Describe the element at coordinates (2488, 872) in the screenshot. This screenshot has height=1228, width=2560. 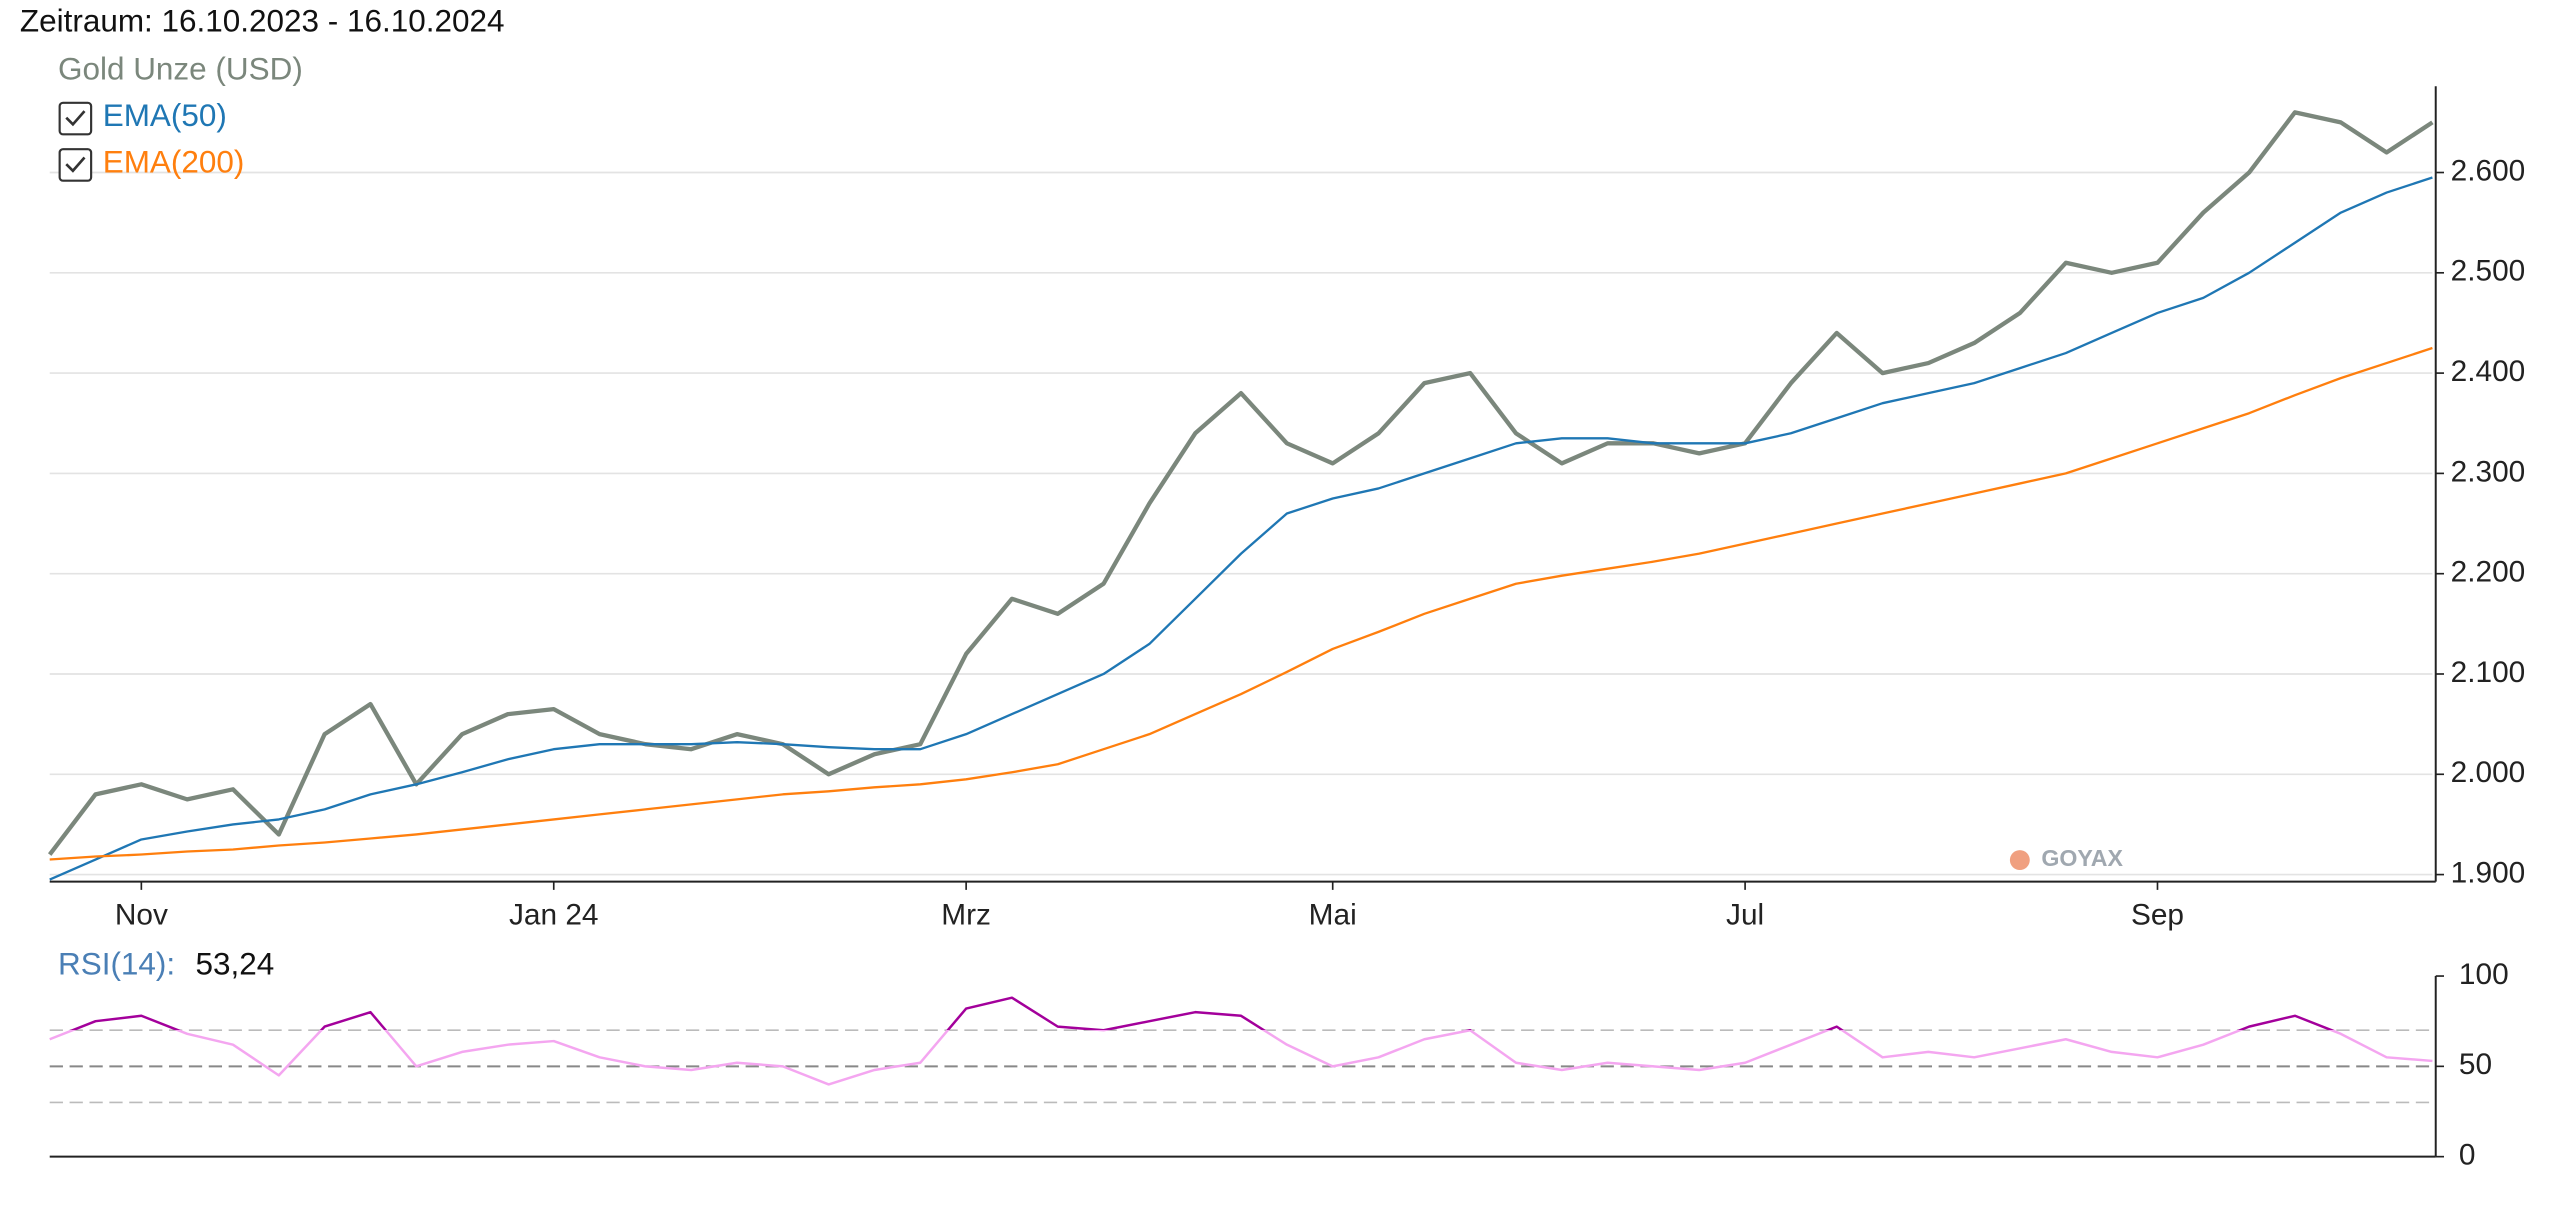
I see `y-tick-label: 1.900` at that location.